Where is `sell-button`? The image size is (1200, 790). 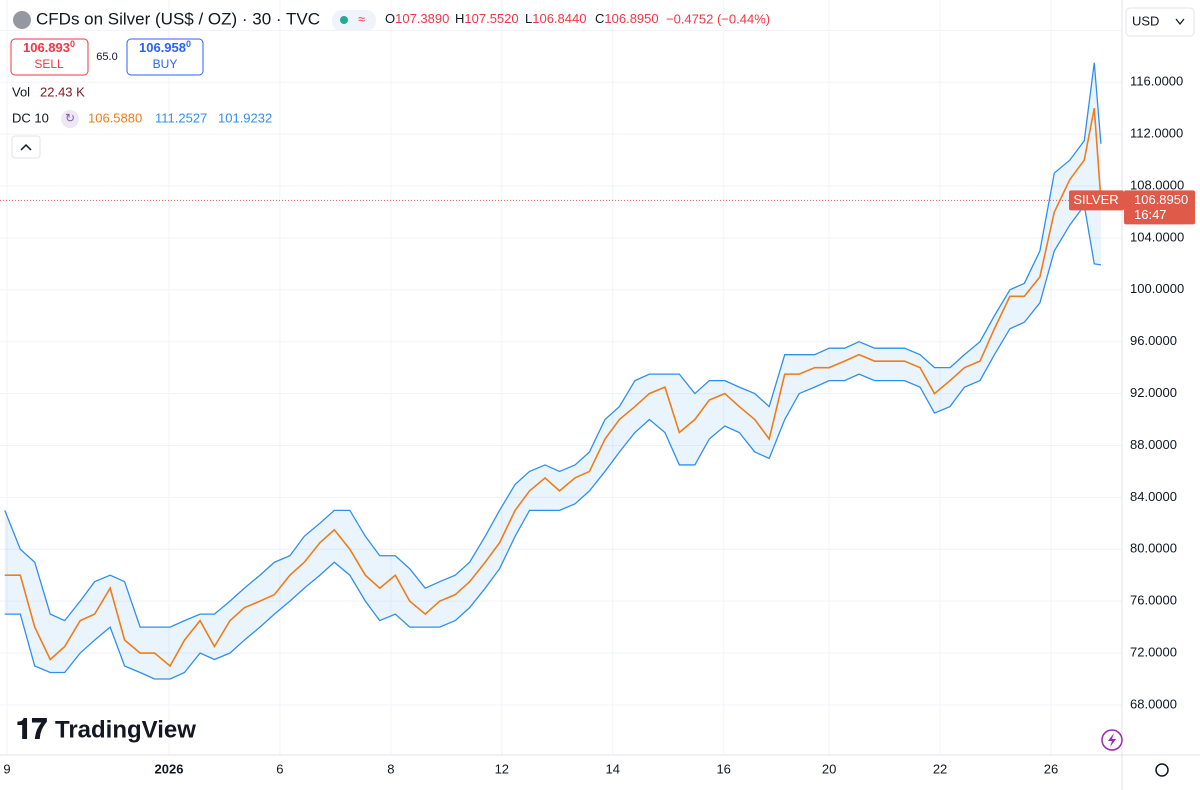 sell-button is located at coordinates (49, 57).